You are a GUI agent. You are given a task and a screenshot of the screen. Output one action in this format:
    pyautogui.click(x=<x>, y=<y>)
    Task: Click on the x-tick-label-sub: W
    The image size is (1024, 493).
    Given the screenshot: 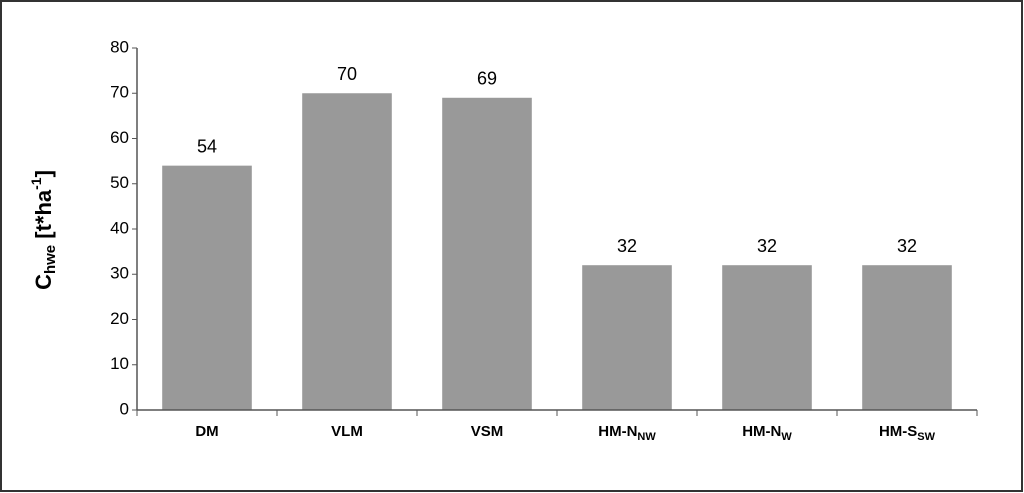 What is the action you would take?
    pyautogui.click(x=786, y=437)
    